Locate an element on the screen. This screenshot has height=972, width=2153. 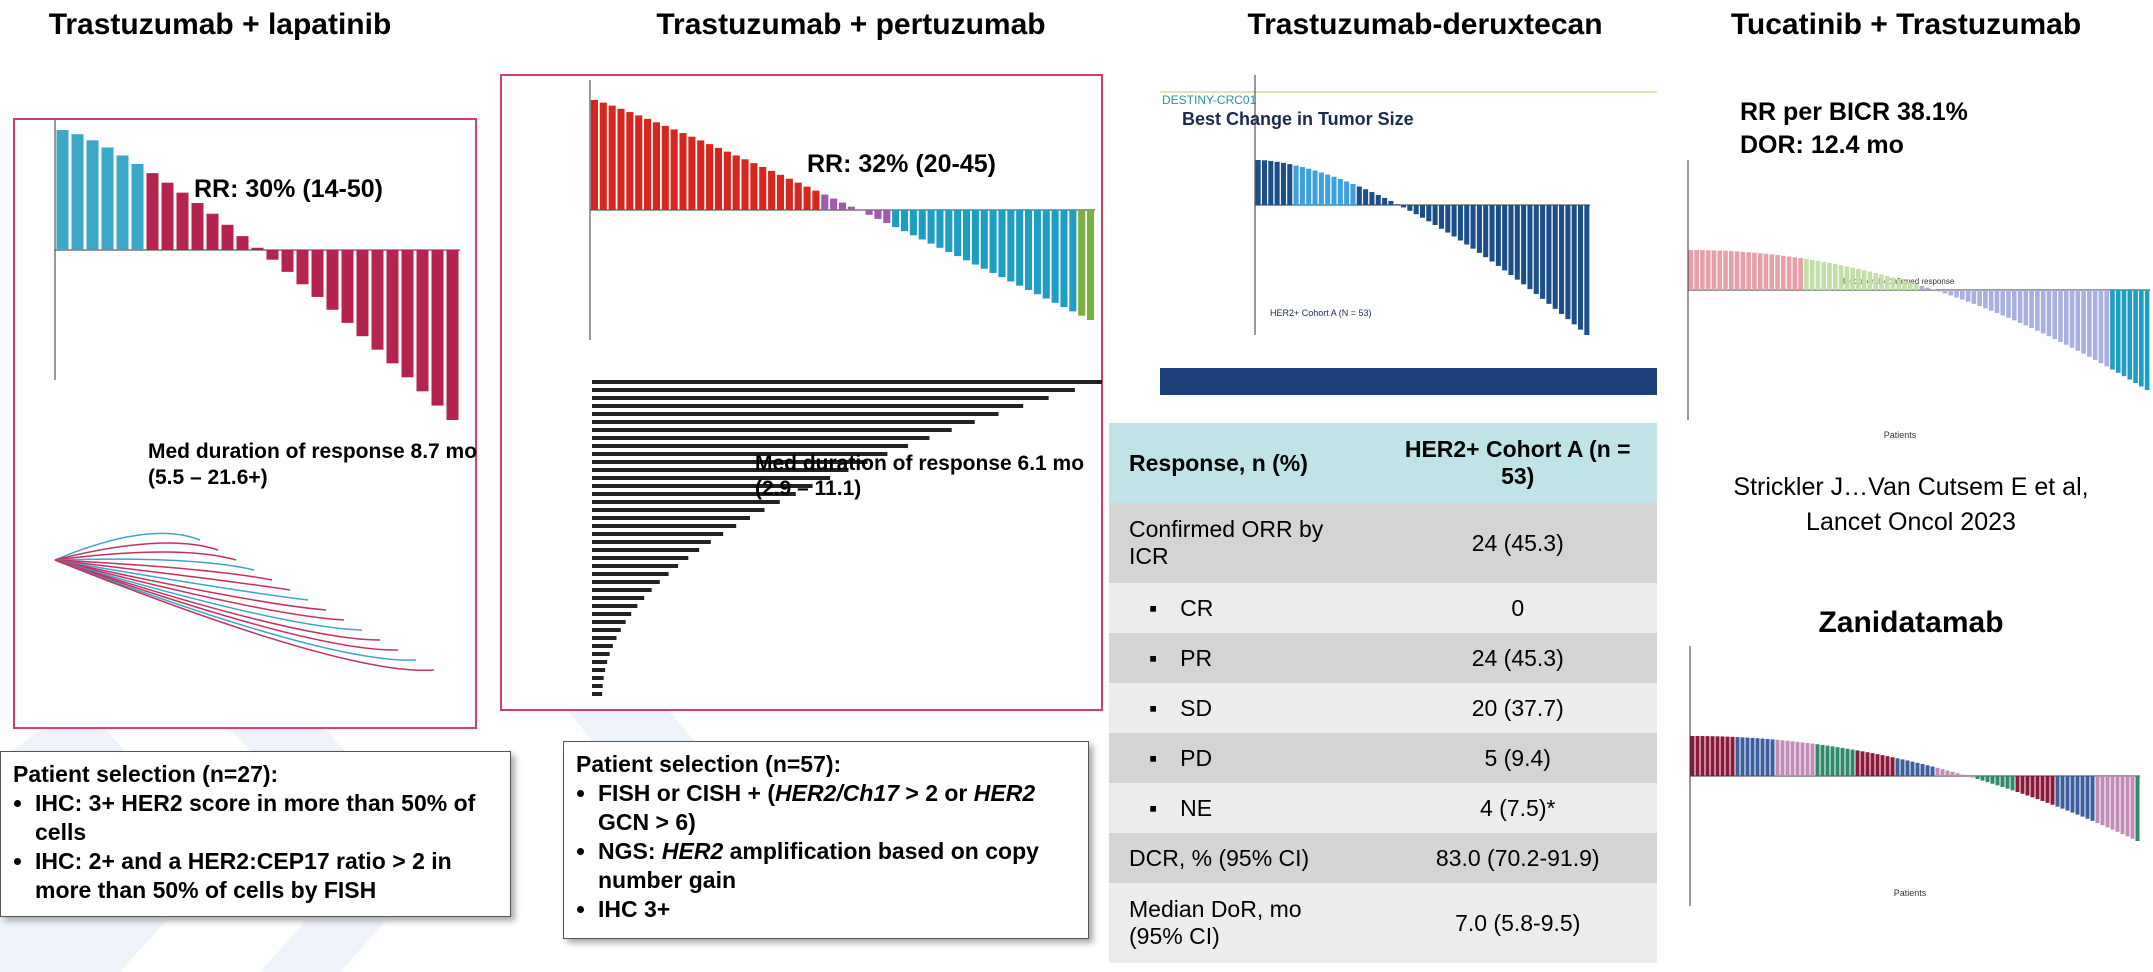
table-cell: 24 (45.3) is located at coordinates (1517, 658).